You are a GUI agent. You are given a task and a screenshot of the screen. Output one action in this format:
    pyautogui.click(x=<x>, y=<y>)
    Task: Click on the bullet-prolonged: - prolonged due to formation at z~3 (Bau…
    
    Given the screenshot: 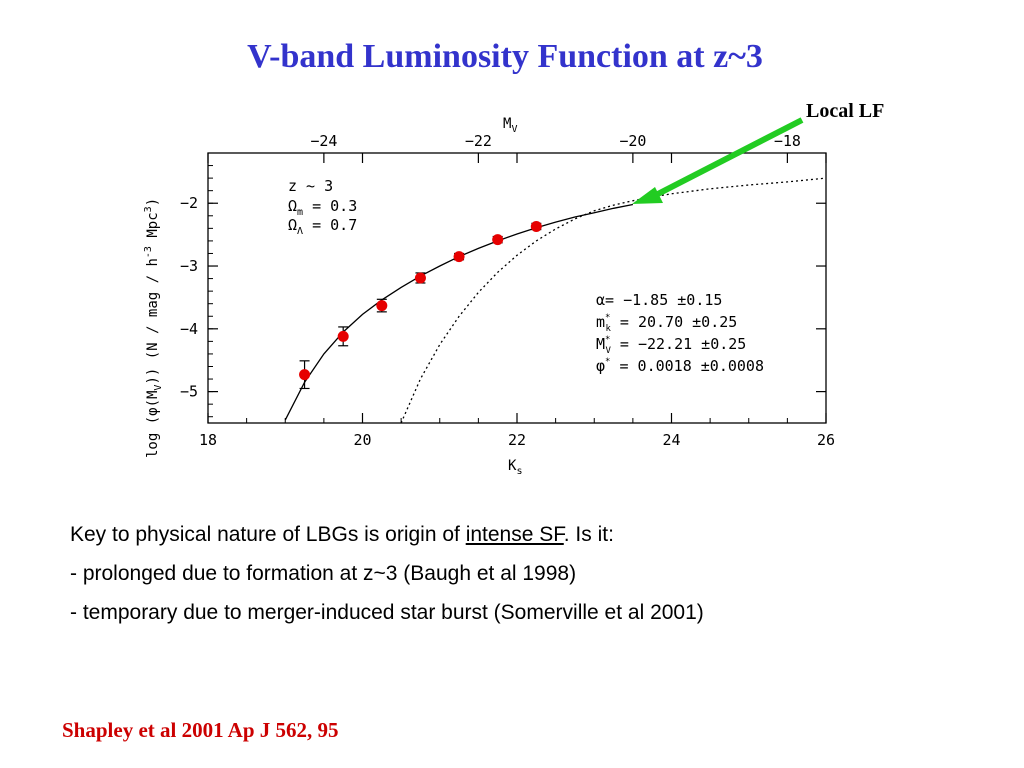 What is the action you would take?
    pyautogui.click(x=323, y=574)
    